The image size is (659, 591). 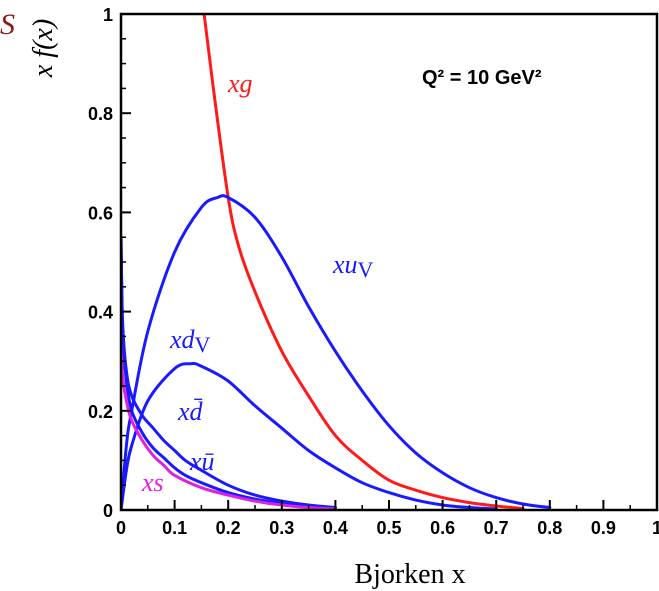 I want to click on x-tick-label: 0.7, so click(x=496, y=528).